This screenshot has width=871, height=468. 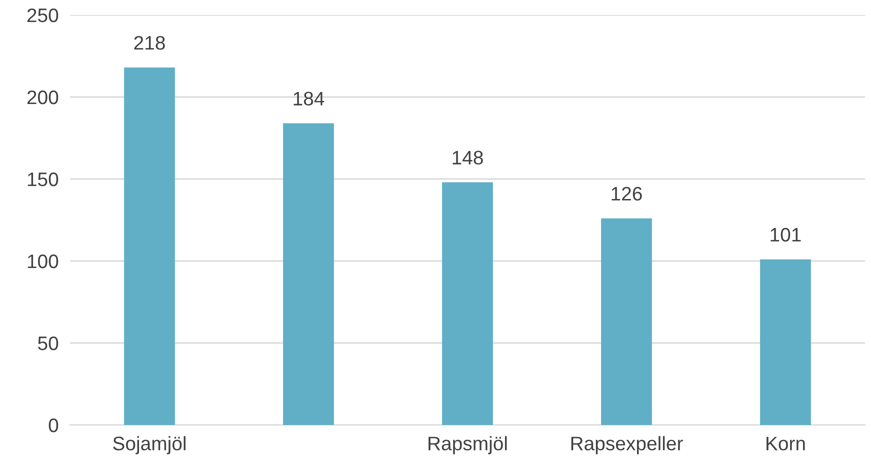 I want to click on x-tick-label: Korn, so click(x=785, y=443).